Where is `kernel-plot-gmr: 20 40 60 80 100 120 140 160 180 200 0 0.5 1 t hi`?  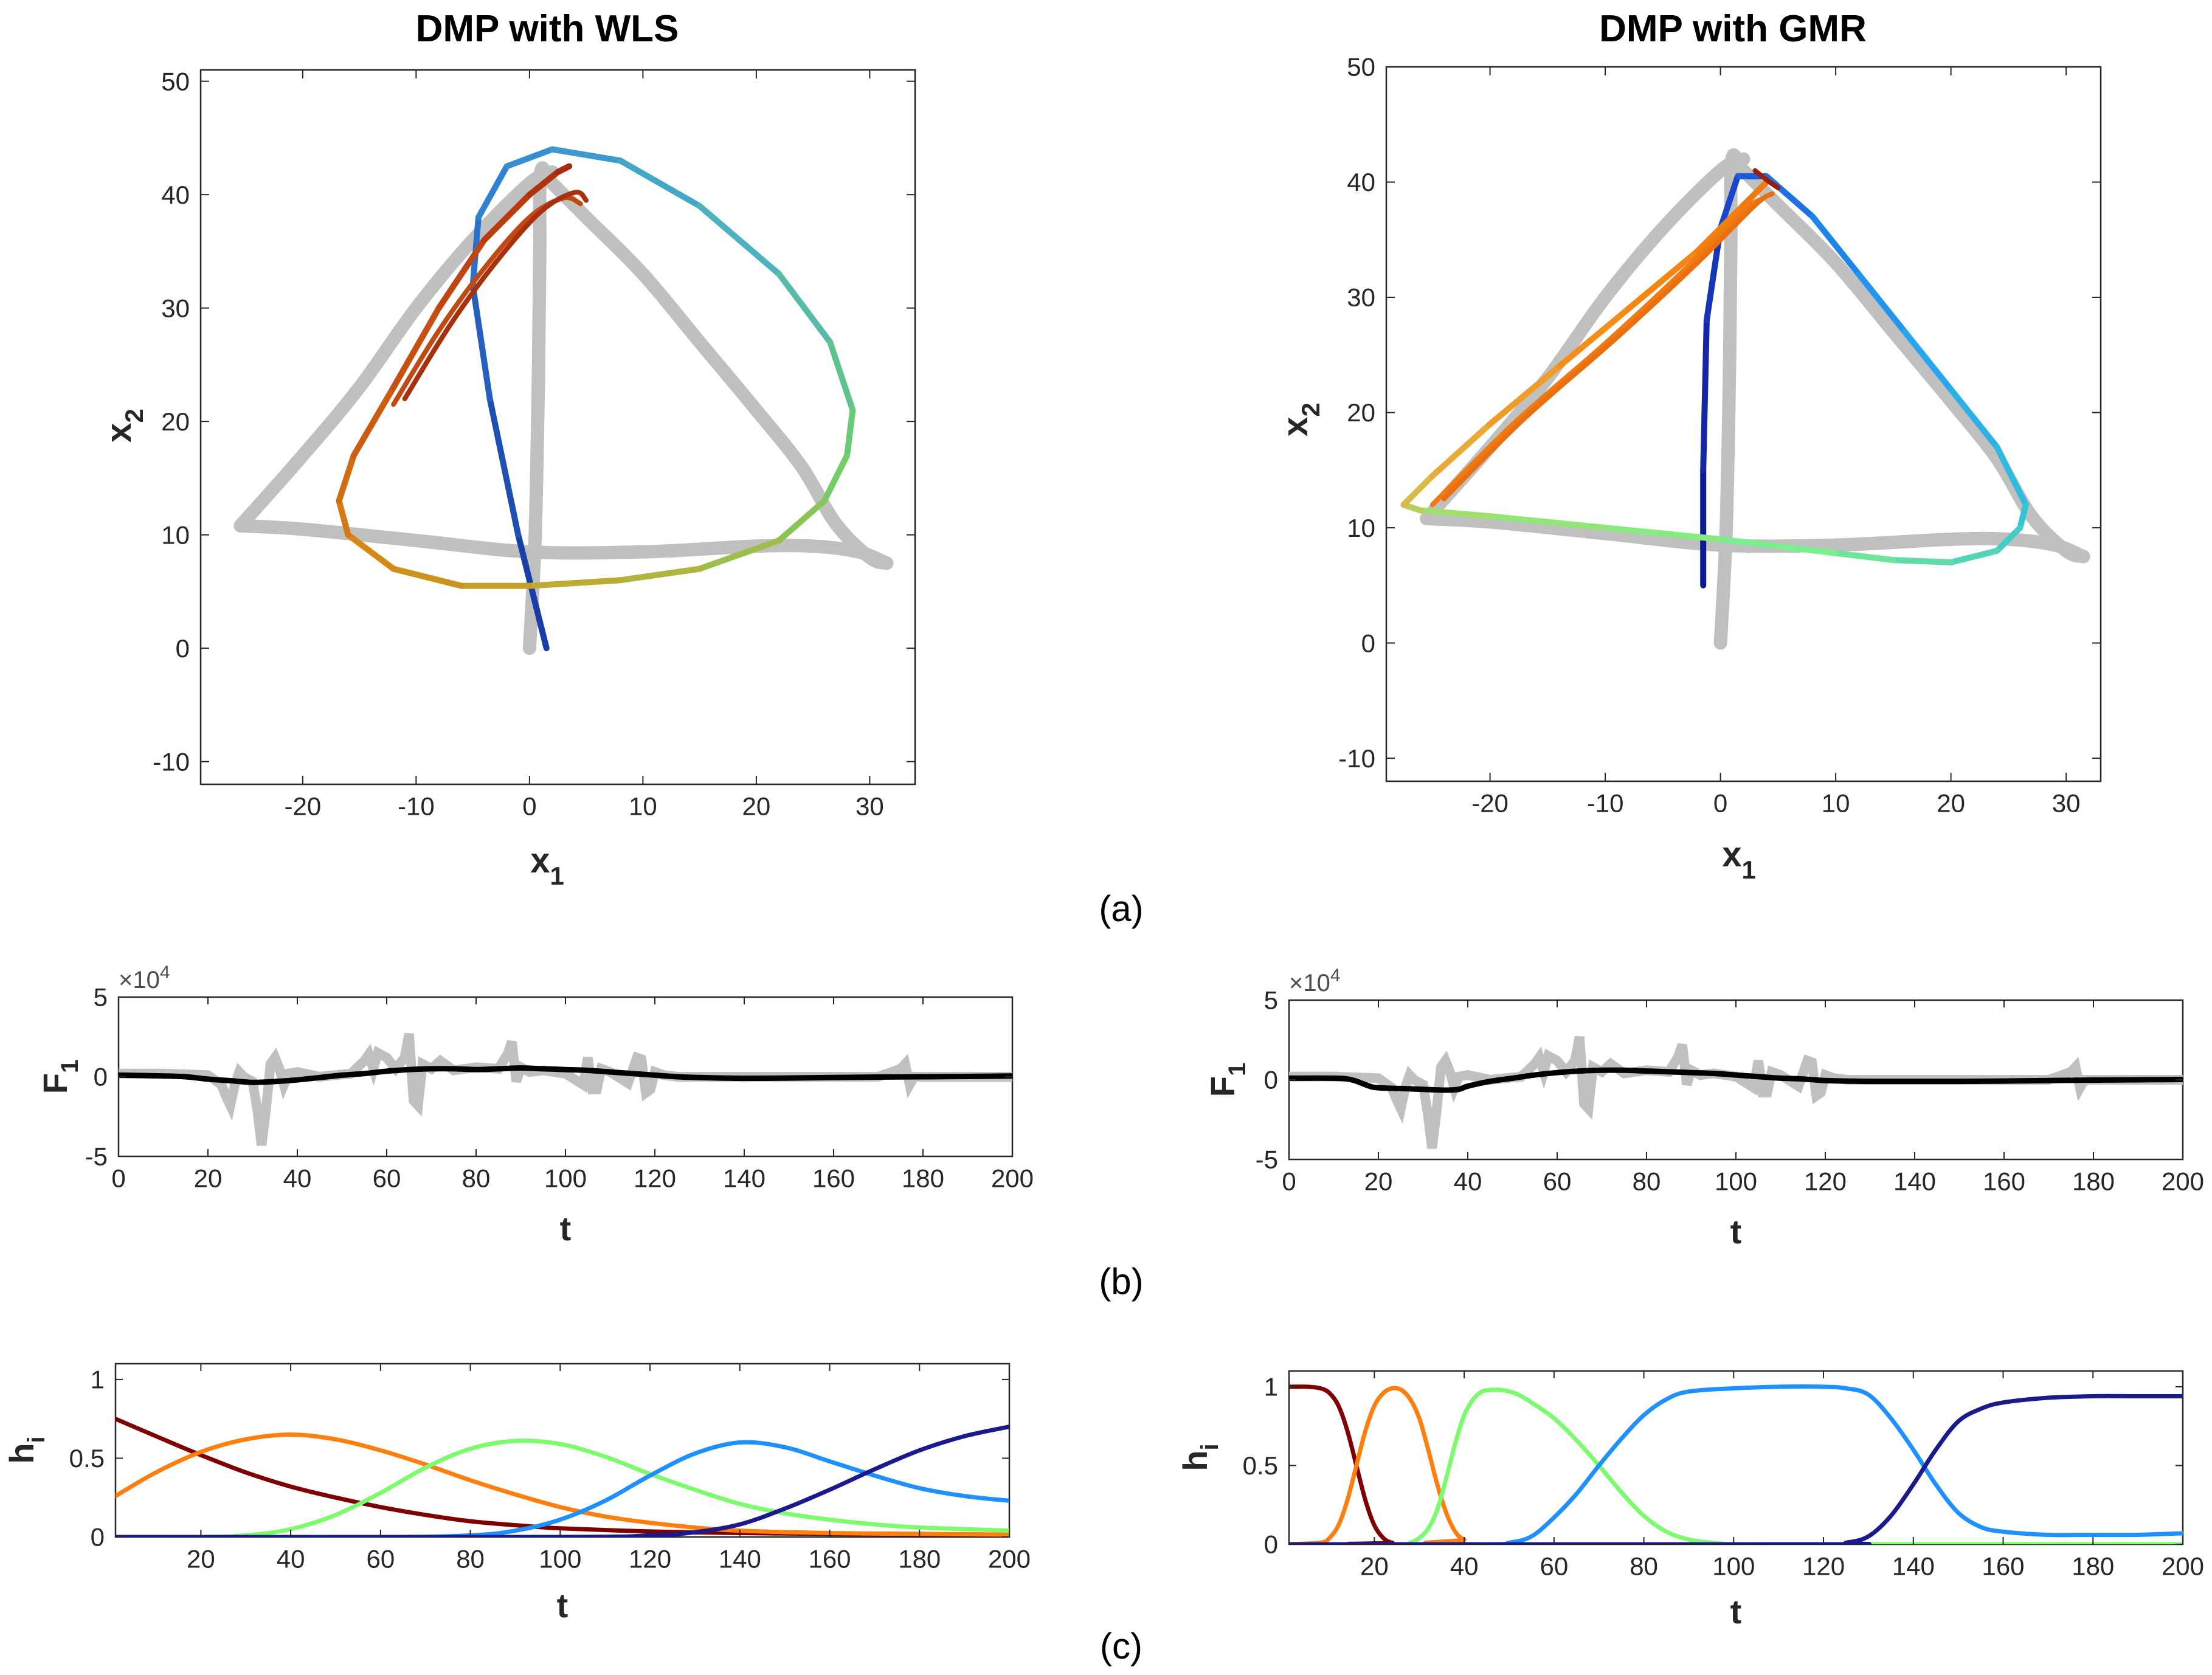 kernel-plot-gmr: 20 40 60 80 100 120 140 160 180 200 0 0.5 1 t hi is located at coordinates (1690, 1500).